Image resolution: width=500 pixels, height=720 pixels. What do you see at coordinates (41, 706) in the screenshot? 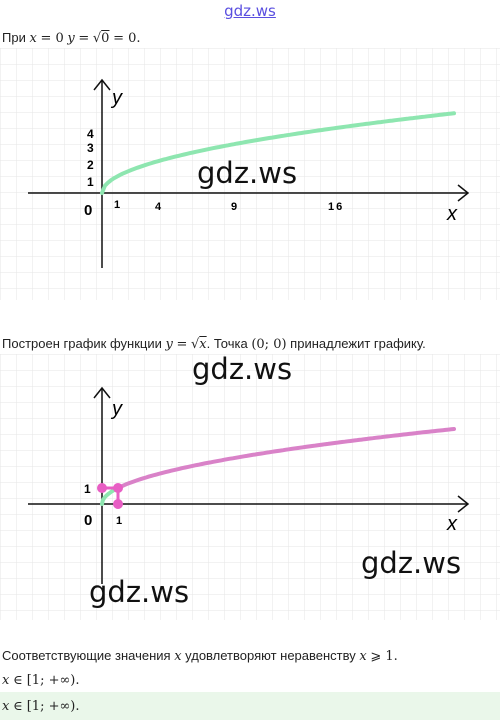
I see `answer-line: x ∈ [1; +∞).` at bounding box center [41, 706].